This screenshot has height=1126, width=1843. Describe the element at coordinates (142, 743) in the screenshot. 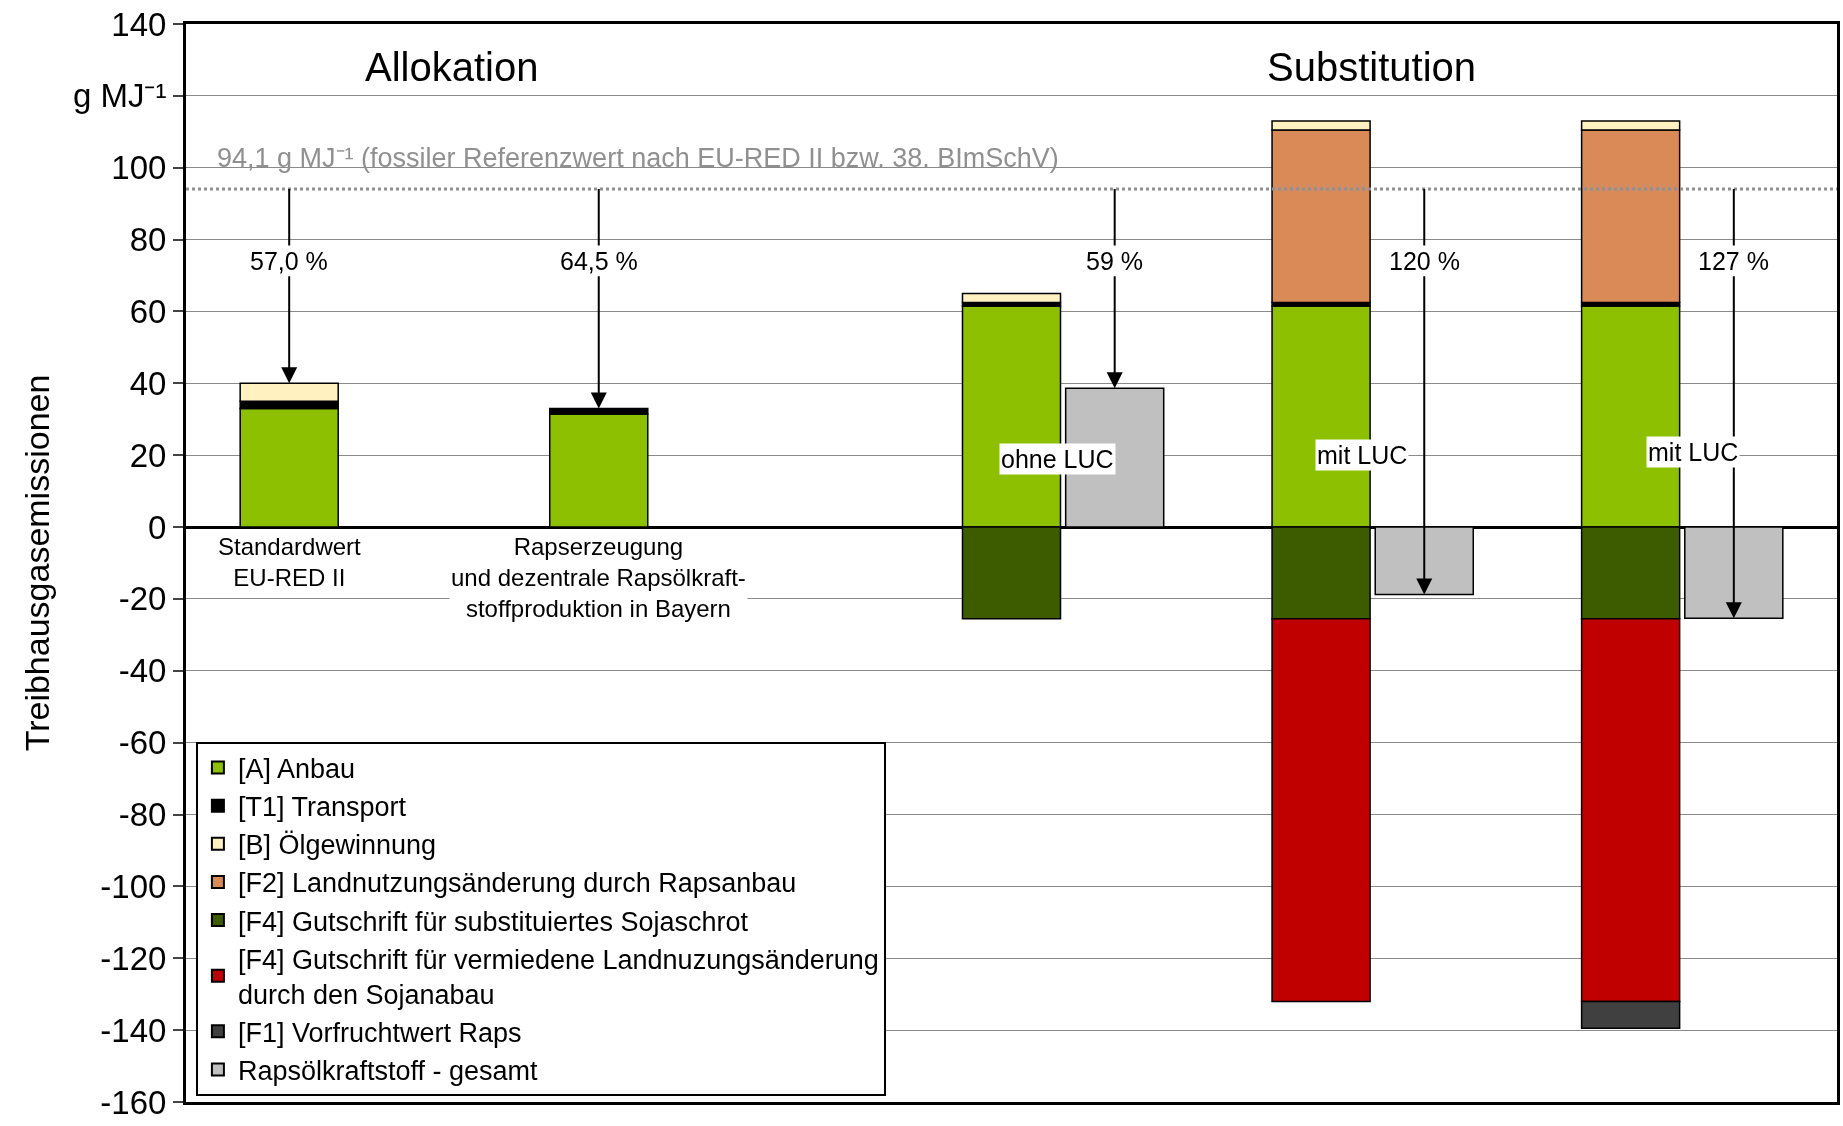

I see `y-tick-label: -60` at that location.